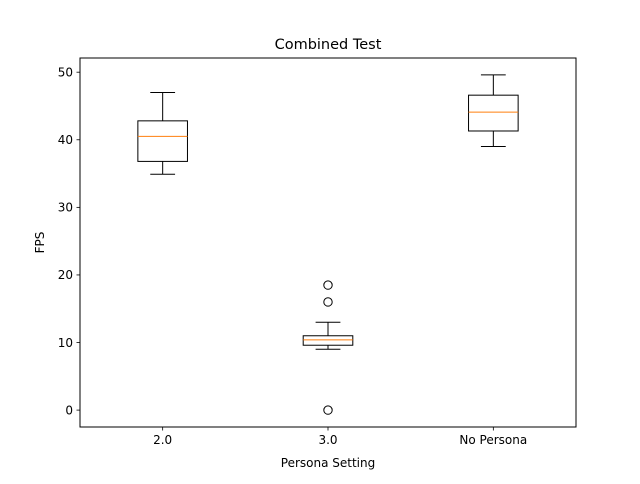 This screenshot has width=640, height=484. What do you see at coordinates (162, 440) in the screenshot?
I see `x-tick-label: 2.0` at bounding box center [162, 440].